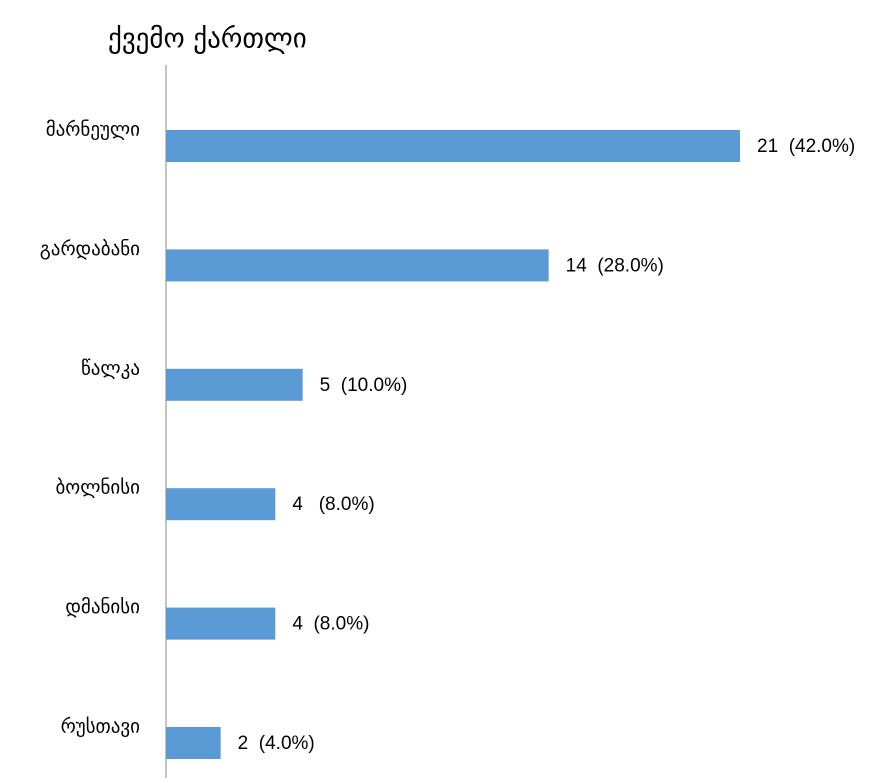  I want to click on category-label: გარდაბანი, so click(90, 249).